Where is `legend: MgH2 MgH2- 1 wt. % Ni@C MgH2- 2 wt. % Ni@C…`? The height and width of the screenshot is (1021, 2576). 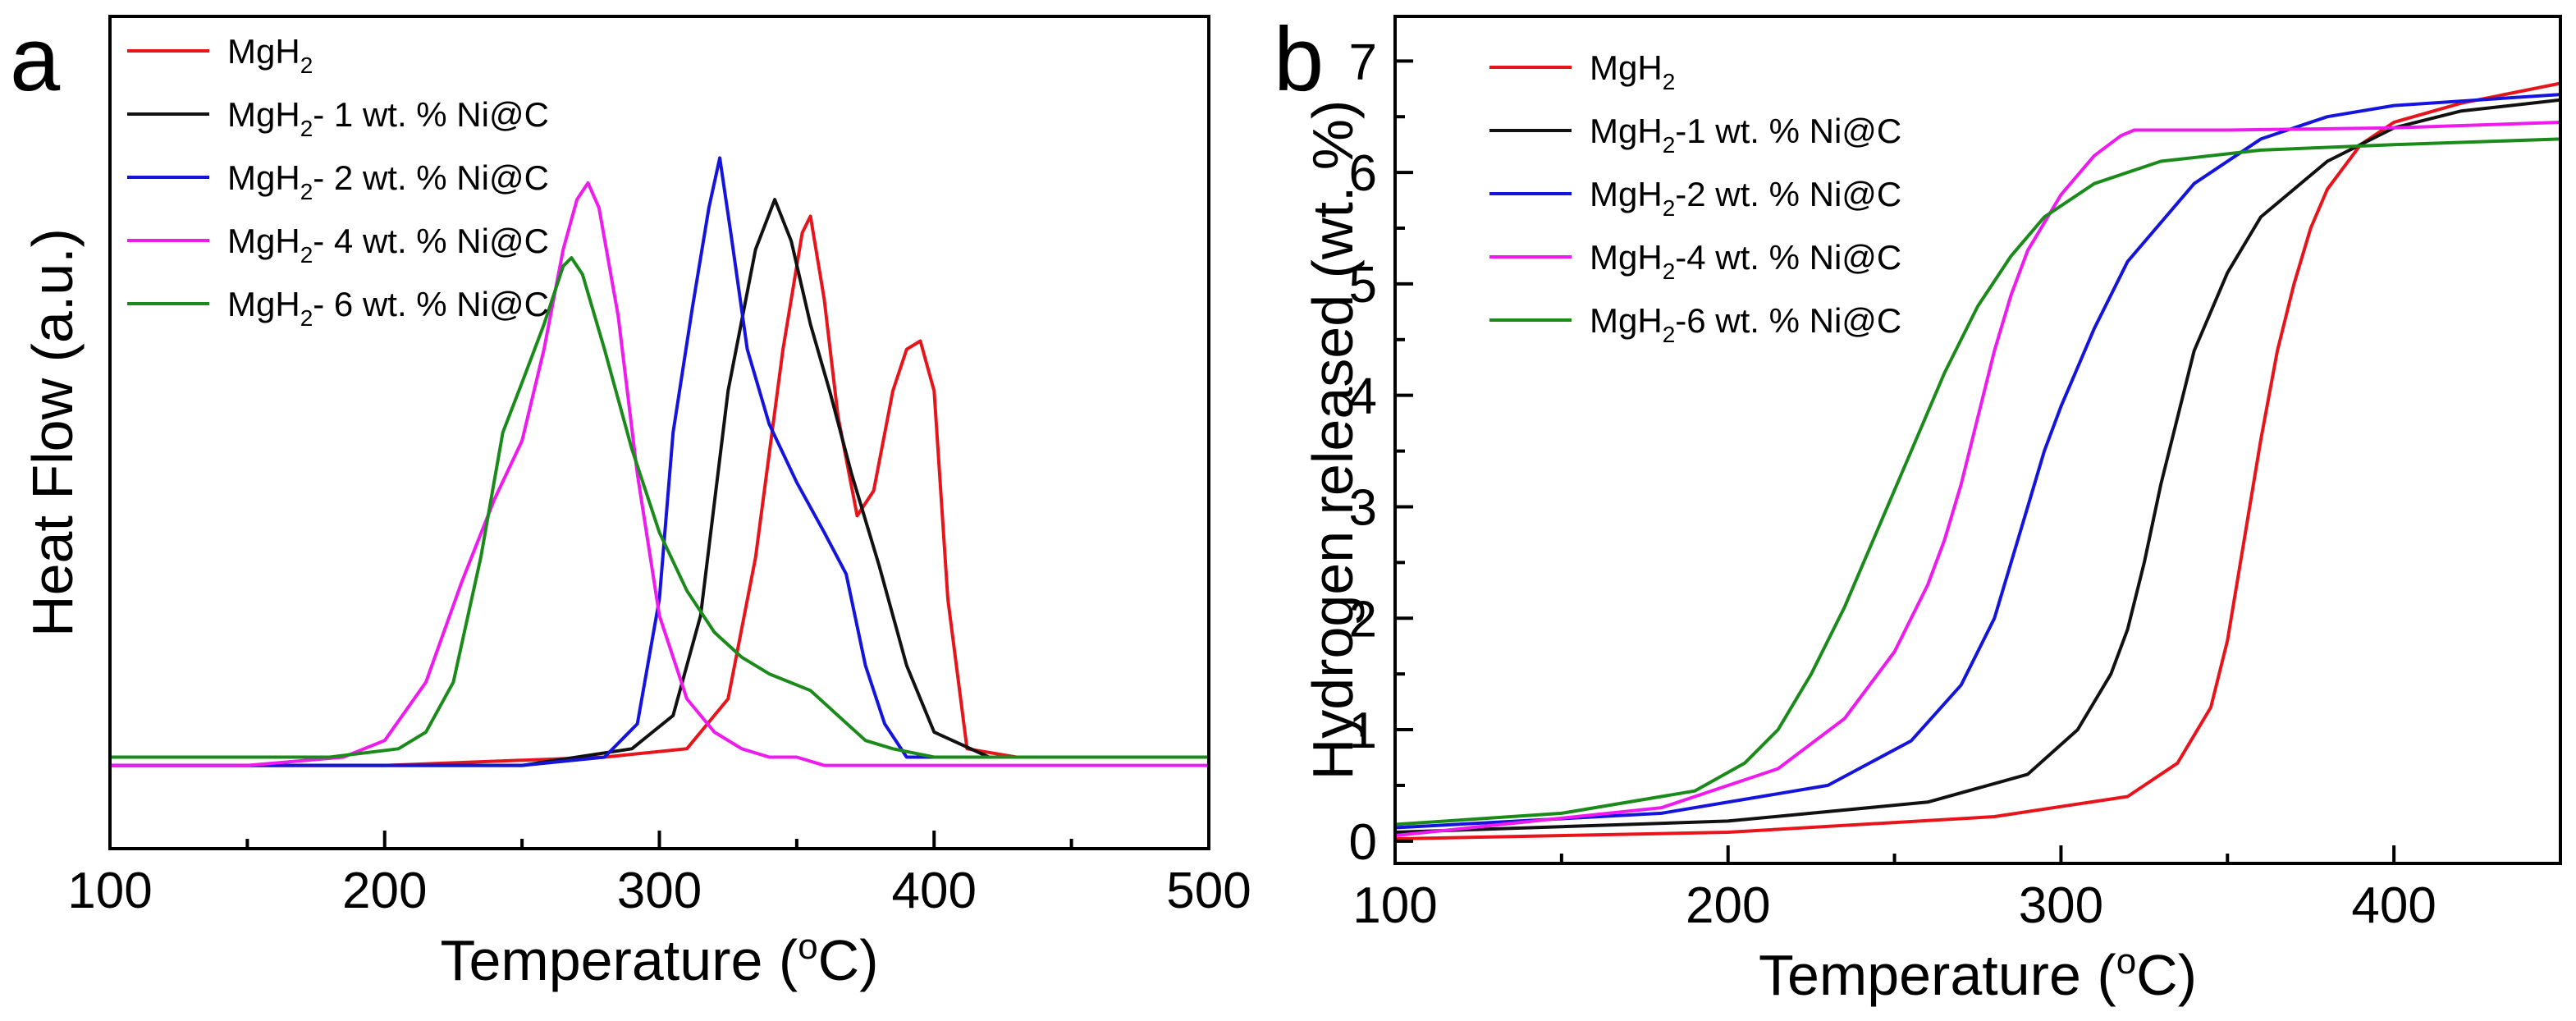
legend: MgH2 MgH2- 1 wt. % Ni@C MgH2- 2 wt. % Ni@C… is located at coordinates (338, 181).